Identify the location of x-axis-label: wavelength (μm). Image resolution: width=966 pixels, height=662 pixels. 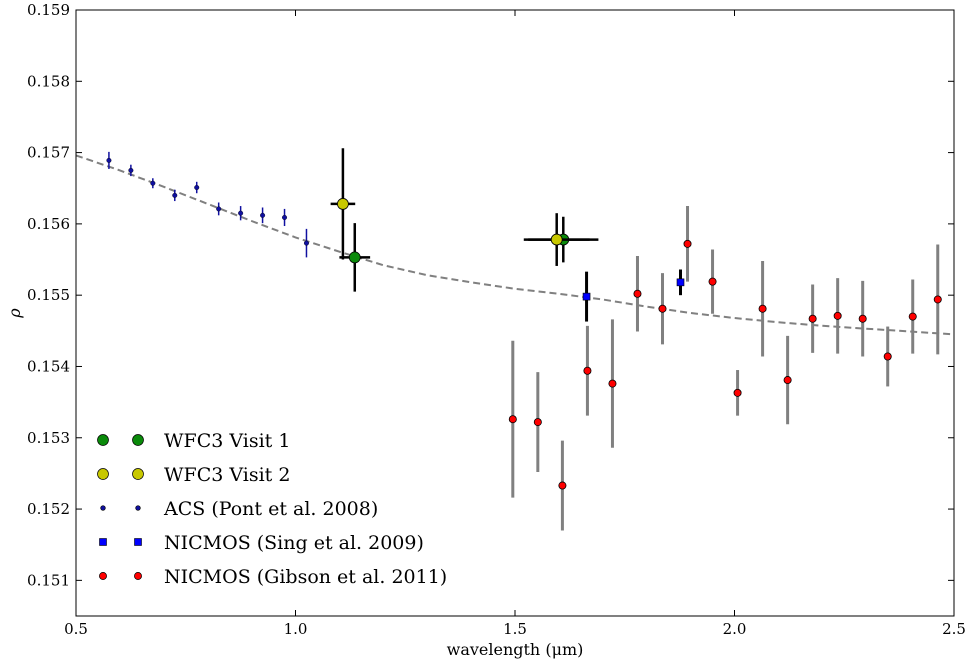
(515, 649).